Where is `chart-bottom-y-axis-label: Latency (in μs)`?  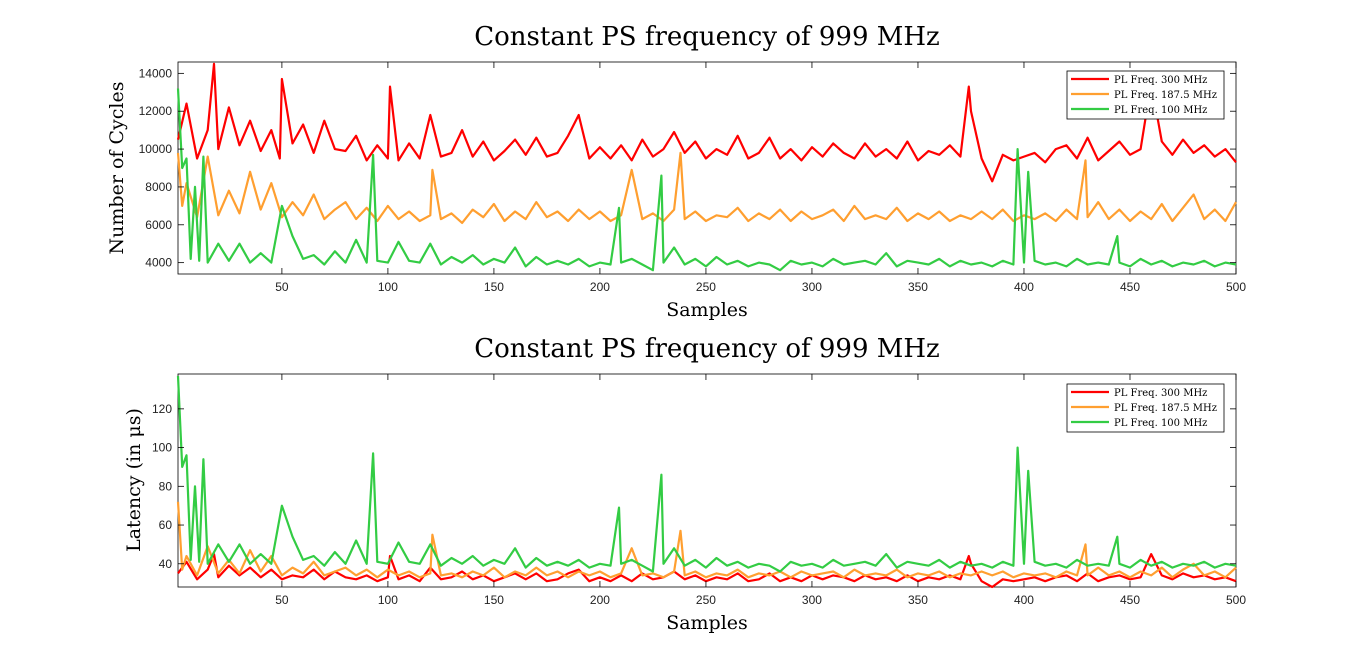 chart-bottom-y-axis-label: Latency (in μs) is located at coordinates (134, 480).